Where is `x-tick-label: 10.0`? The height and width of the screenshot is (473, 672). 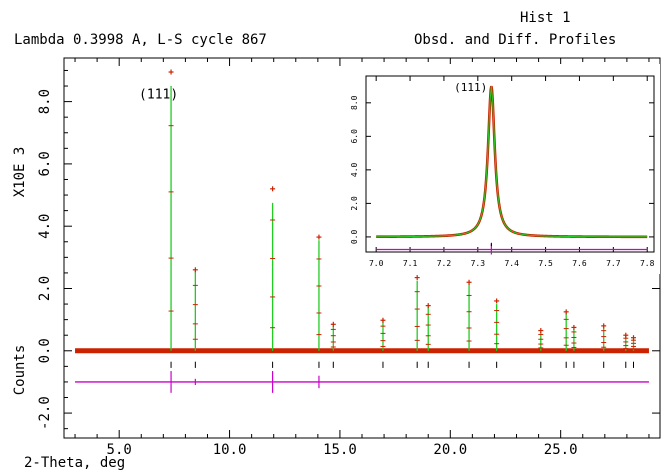 x-tick-label: 10.0 is located at coordinates (230, 450).